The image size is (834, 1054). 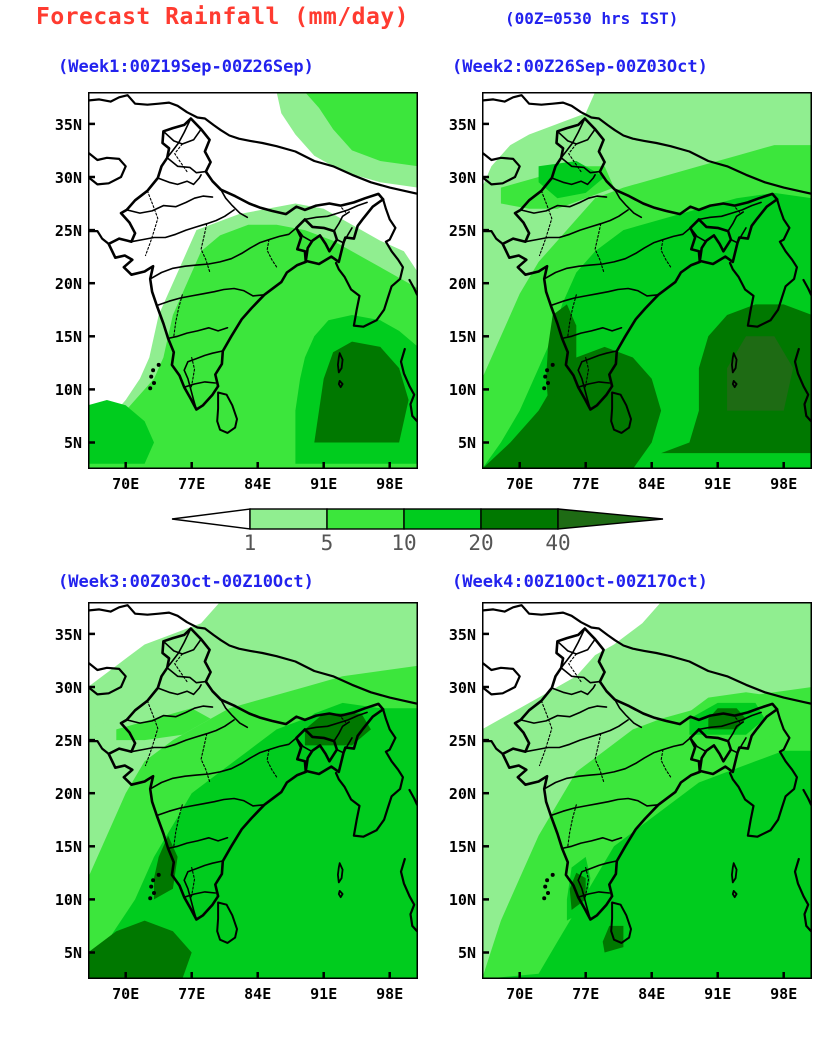 I want to click on colorbar-tick-10: 10, so click(x=404, y=543).